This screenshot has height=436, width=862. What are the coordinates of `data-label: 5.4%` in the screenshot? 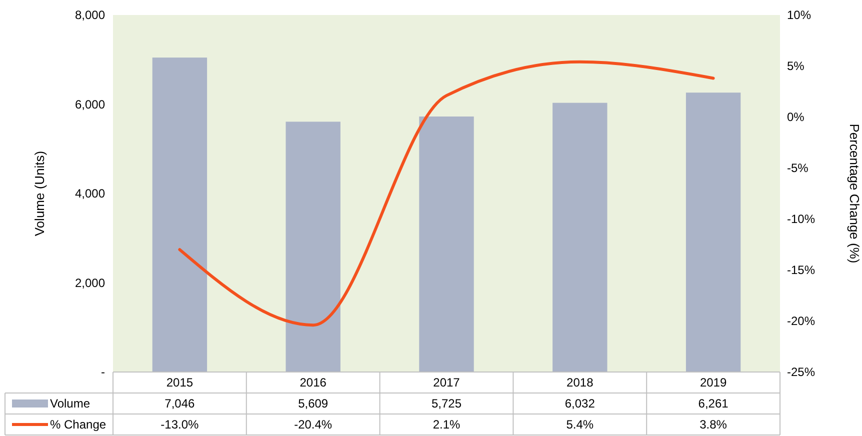 It's located at (580, 425).